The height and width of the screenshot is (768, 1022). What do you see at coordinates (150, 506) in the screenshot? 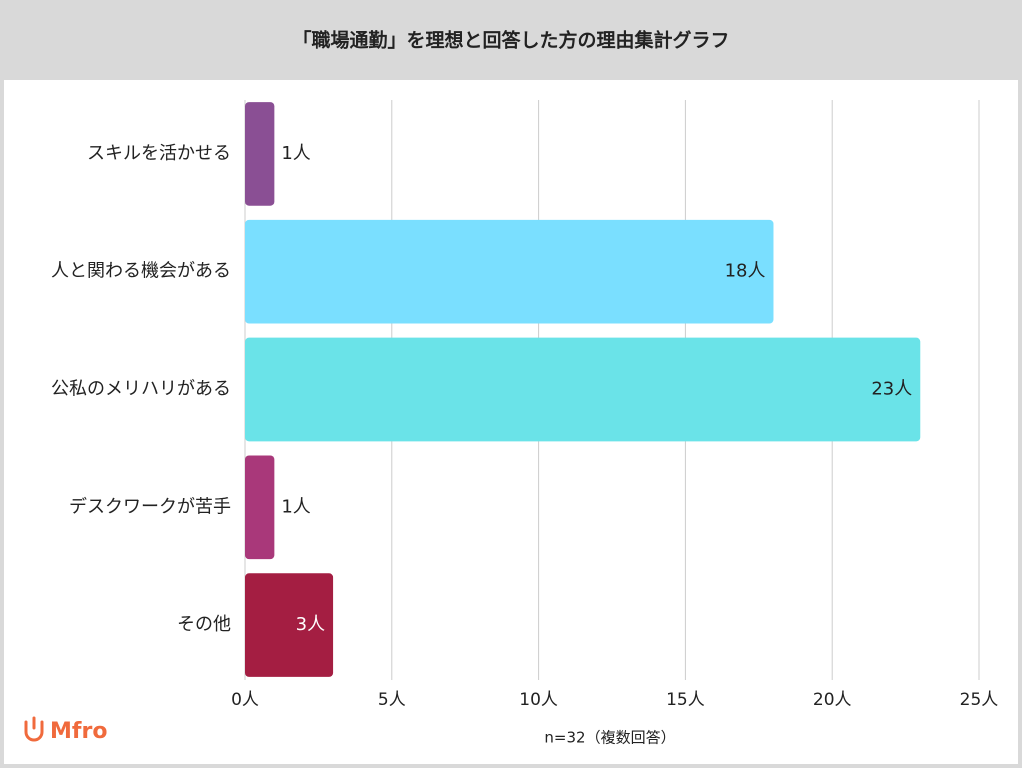
I see `y-tick-label: デスクワークが苦手` at bounding box center [150, 506].